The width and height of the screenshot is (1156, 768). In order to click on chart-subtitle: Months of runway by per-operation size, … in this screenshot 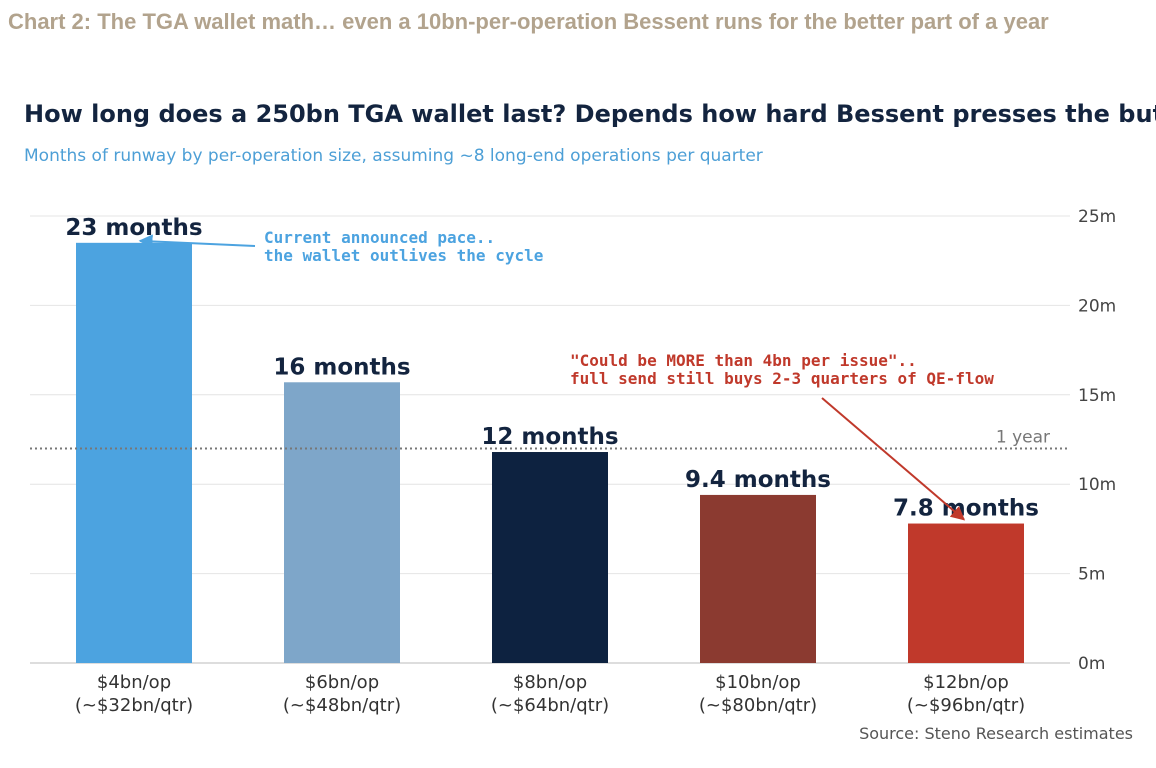, I will do `click(393, 156)`.